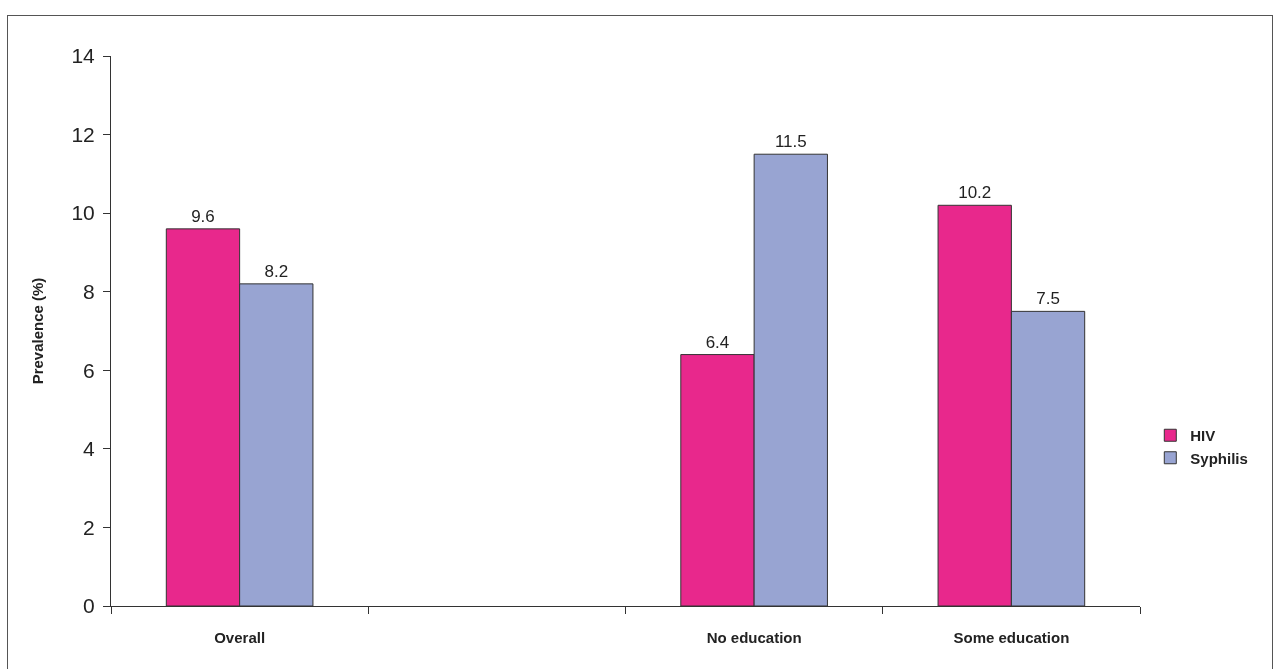  I want to click on data-label: 9.6, so click(203, 216).